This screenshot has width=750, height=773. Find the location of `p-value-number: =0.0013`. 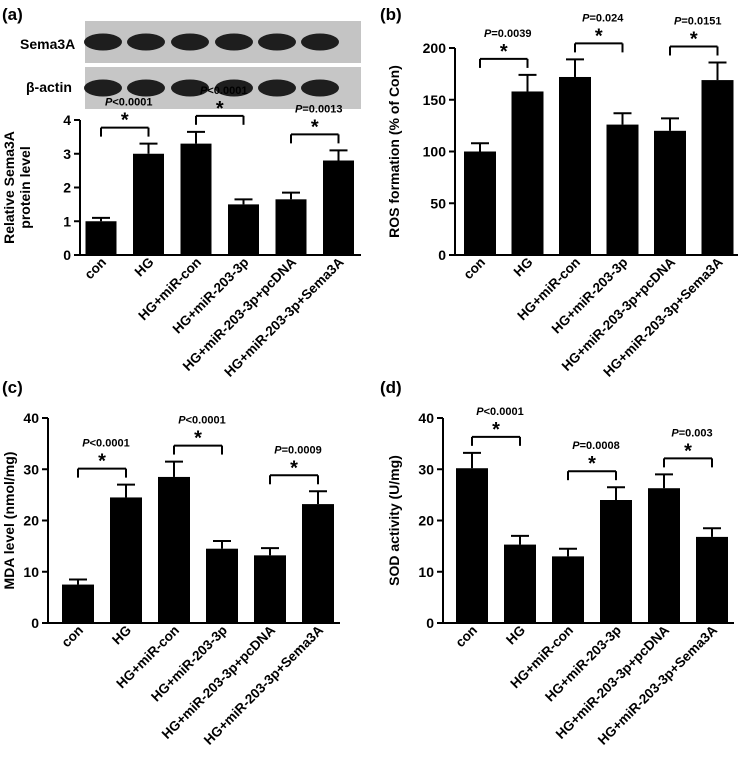

p-value-number: =0.0013 is located at coordinates (322, 109).